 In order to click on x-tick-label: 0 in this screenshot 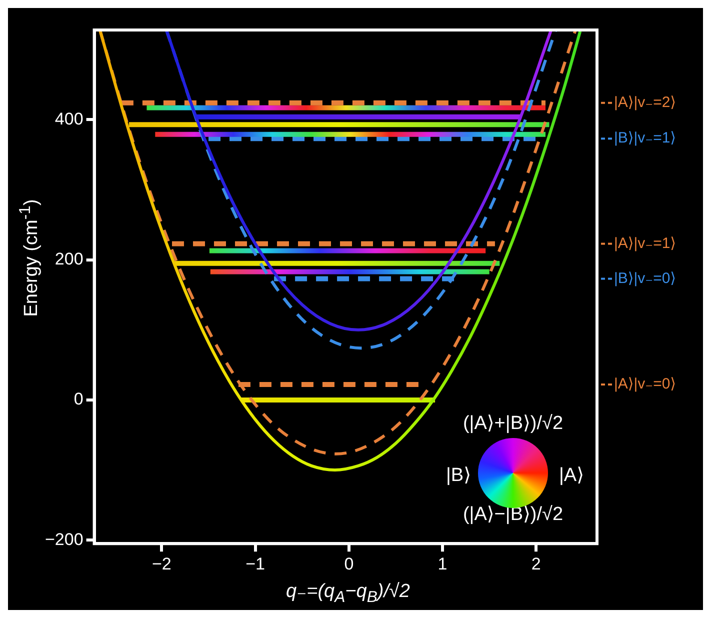, I will do `click(349, 564)`.